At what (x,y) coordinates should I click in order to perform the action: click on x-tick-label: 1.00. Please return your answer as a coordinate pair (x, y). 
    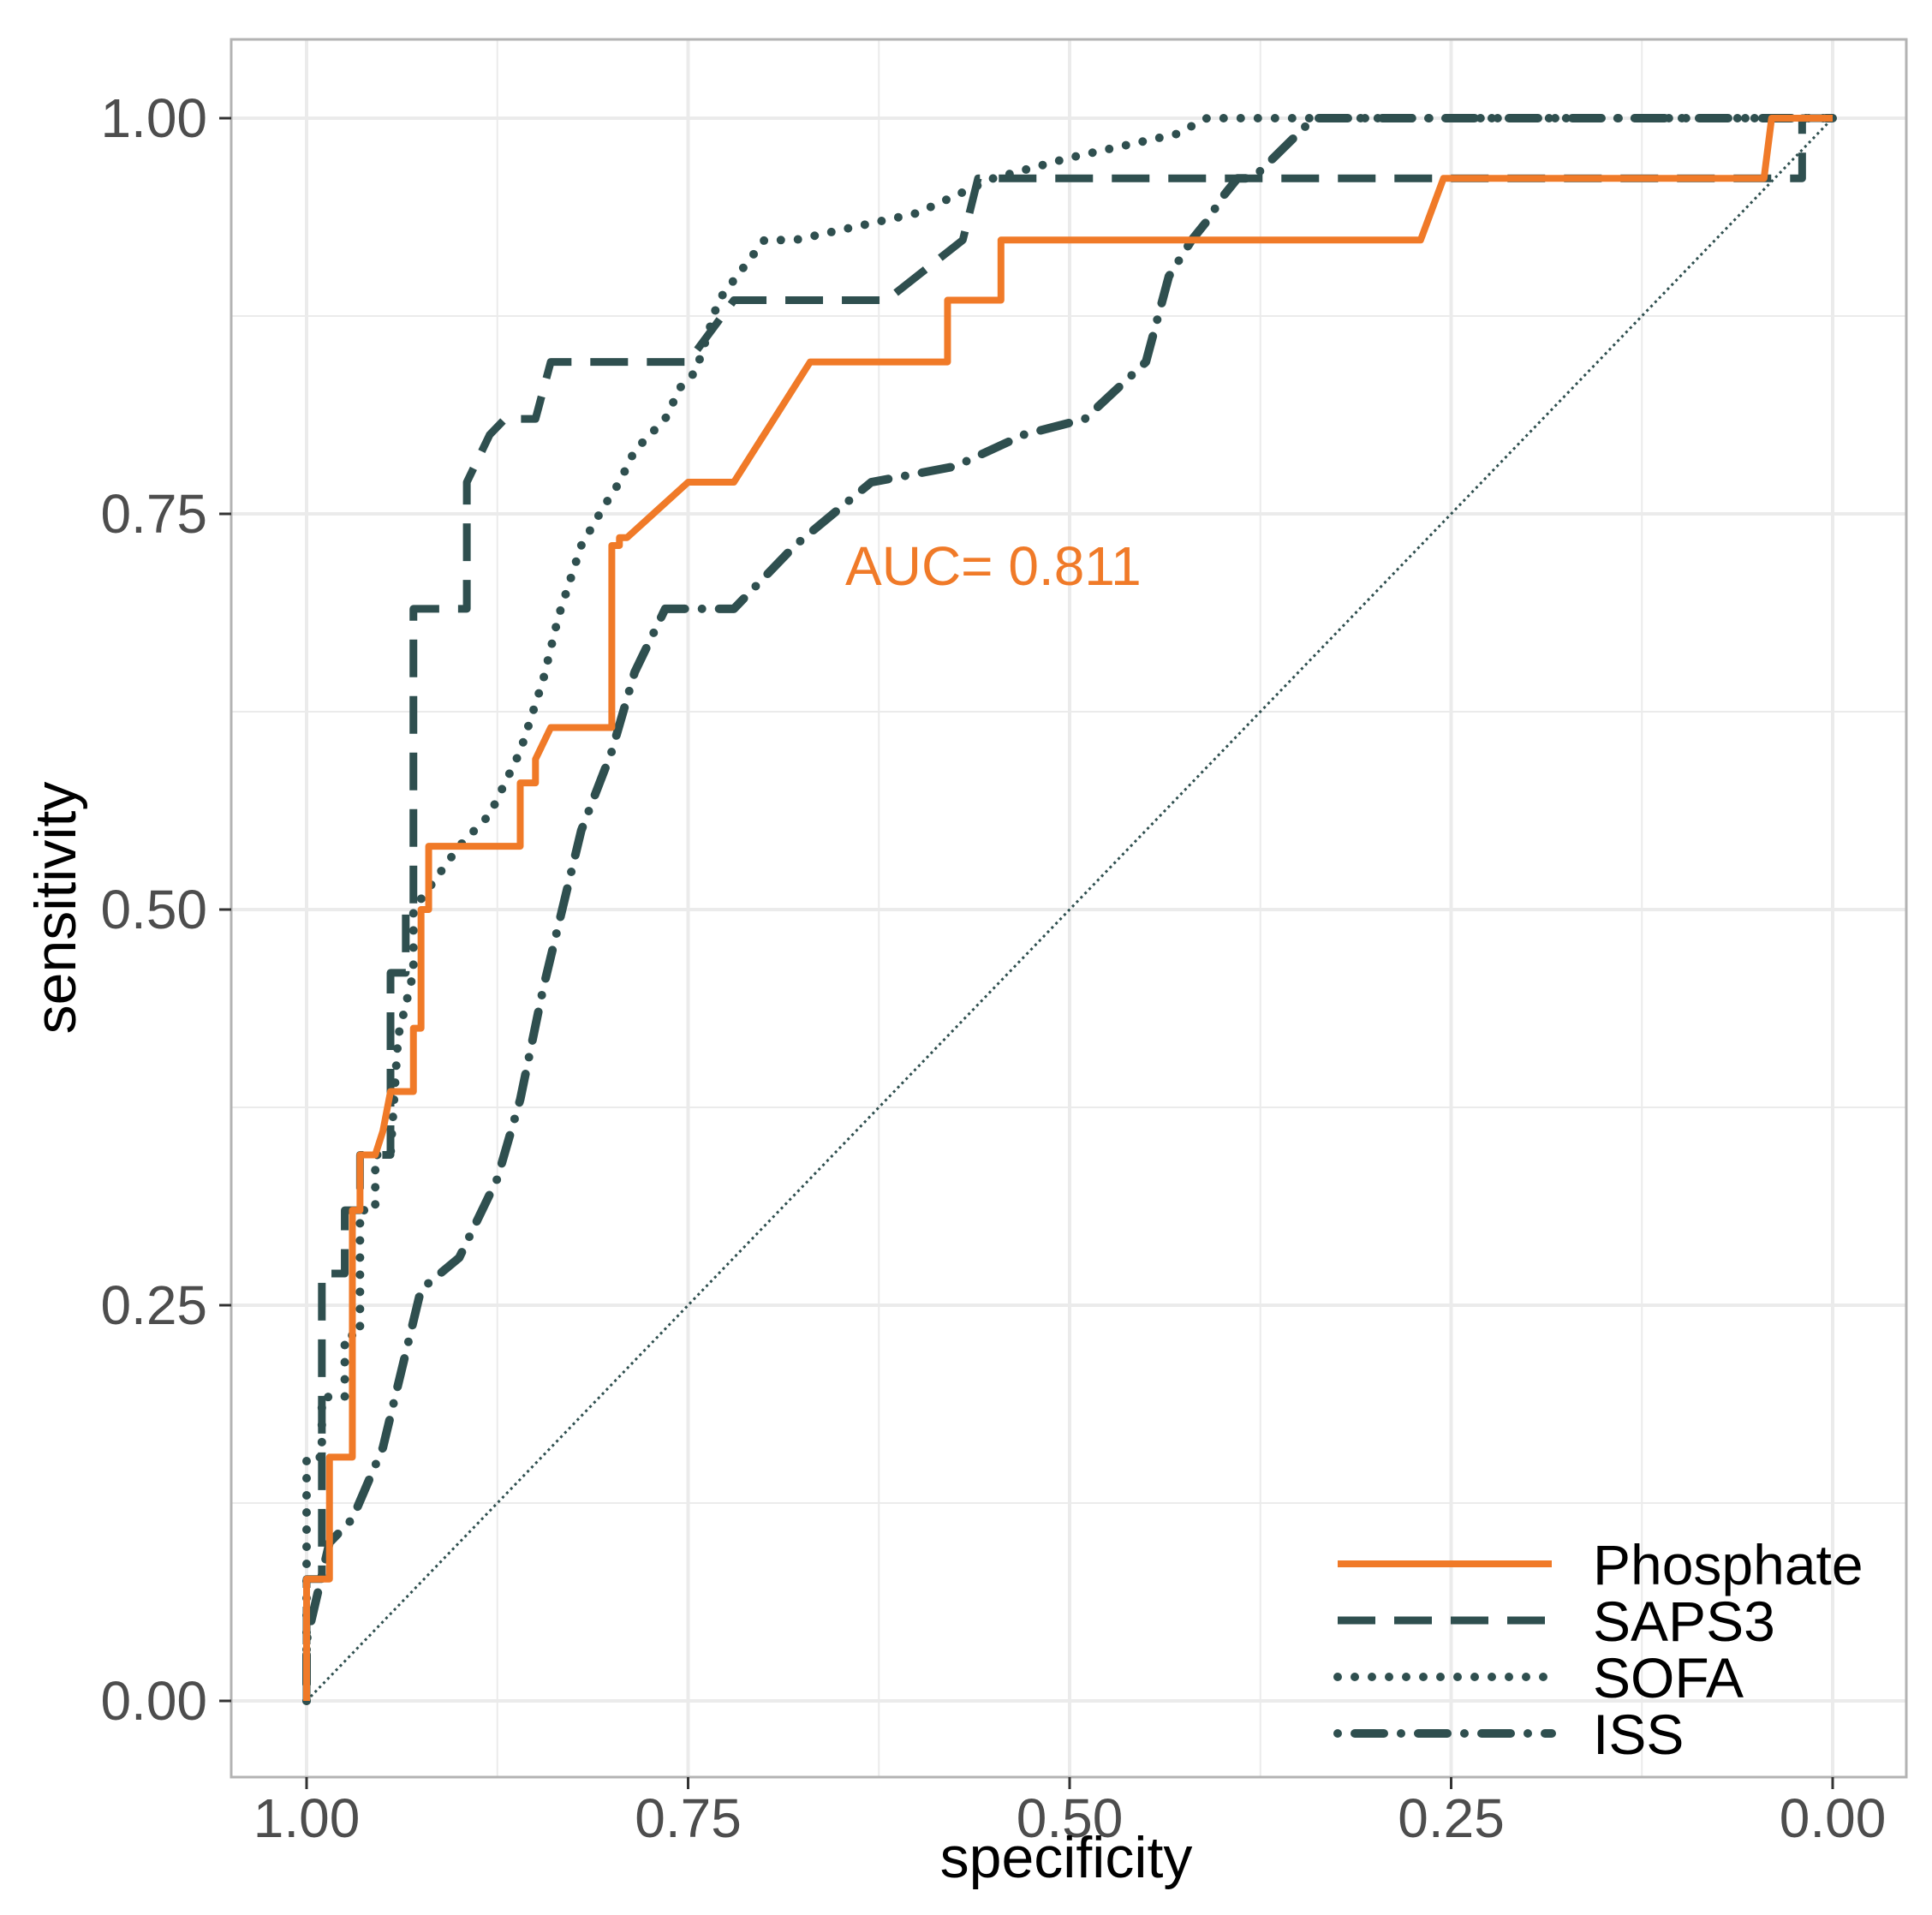
    Looking at the image, I should click on (307, 1818).